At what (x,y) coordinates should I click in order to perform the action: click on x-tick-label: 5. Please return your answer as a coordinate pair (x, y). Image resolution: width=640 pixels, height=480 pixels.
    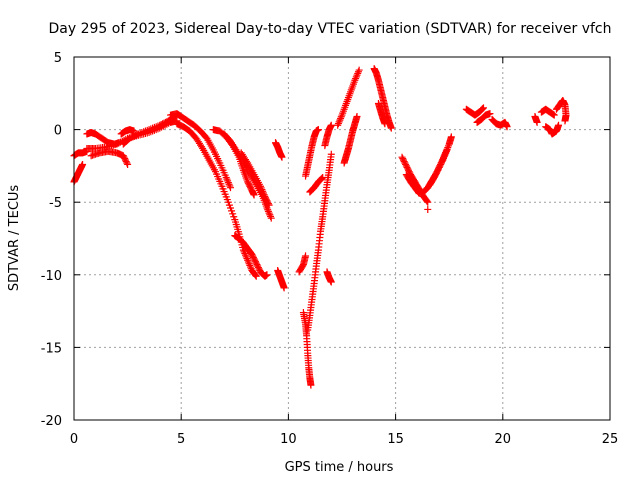
    Looking at the image, I should click on (181, 439).